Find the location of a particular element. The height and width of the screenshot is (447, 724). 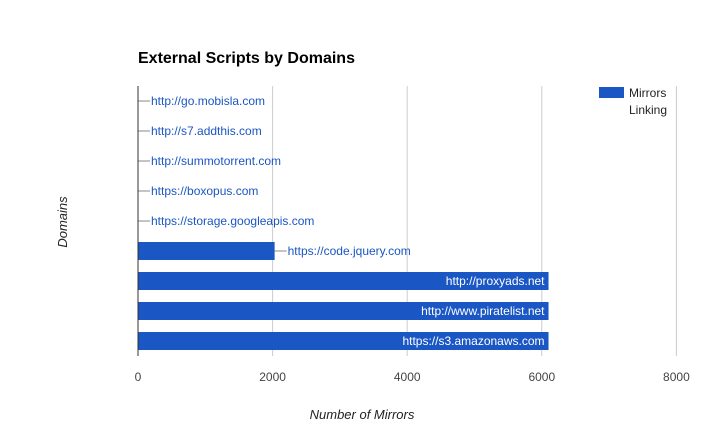

x-tick-label: 6000 is located at coordinates (541, 377).